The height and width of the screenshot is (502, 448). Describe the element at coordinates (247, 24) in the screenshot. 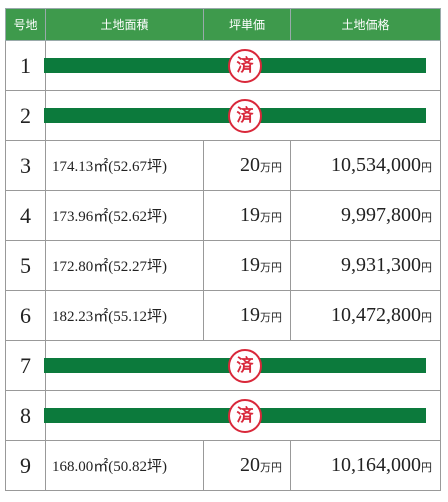

I see `column-header: 坪単価` at that location.